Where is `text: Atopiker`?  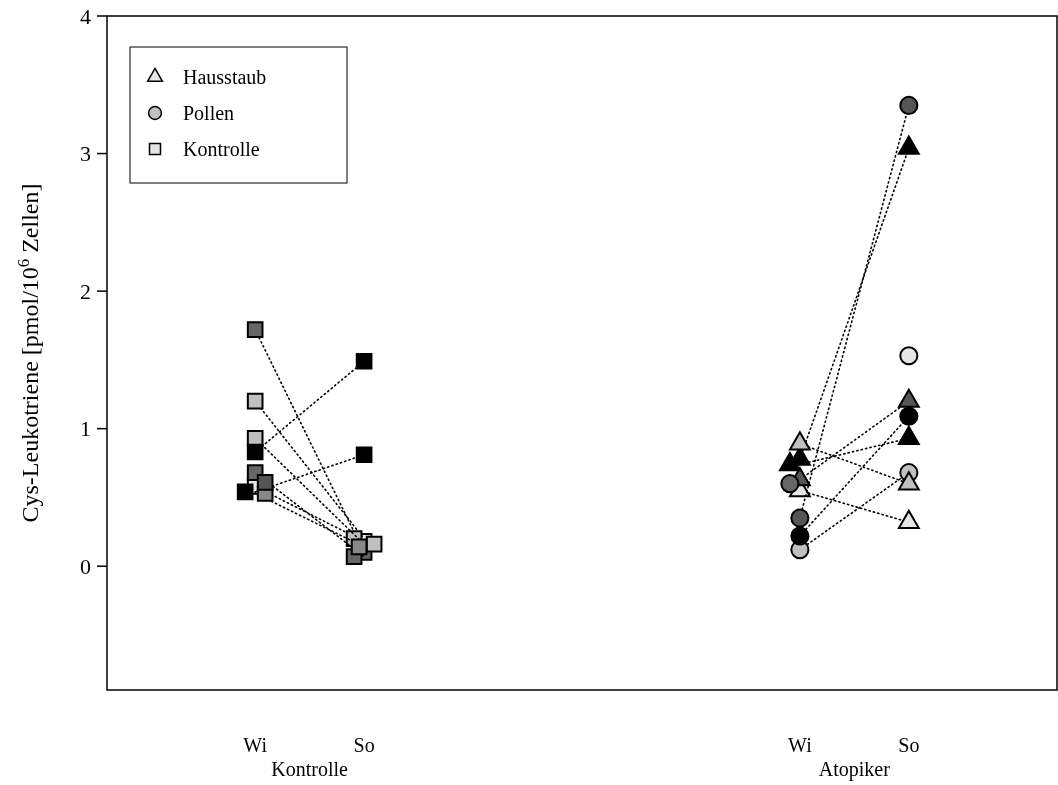
text: Atopiker is located at coordinates (854, 769).